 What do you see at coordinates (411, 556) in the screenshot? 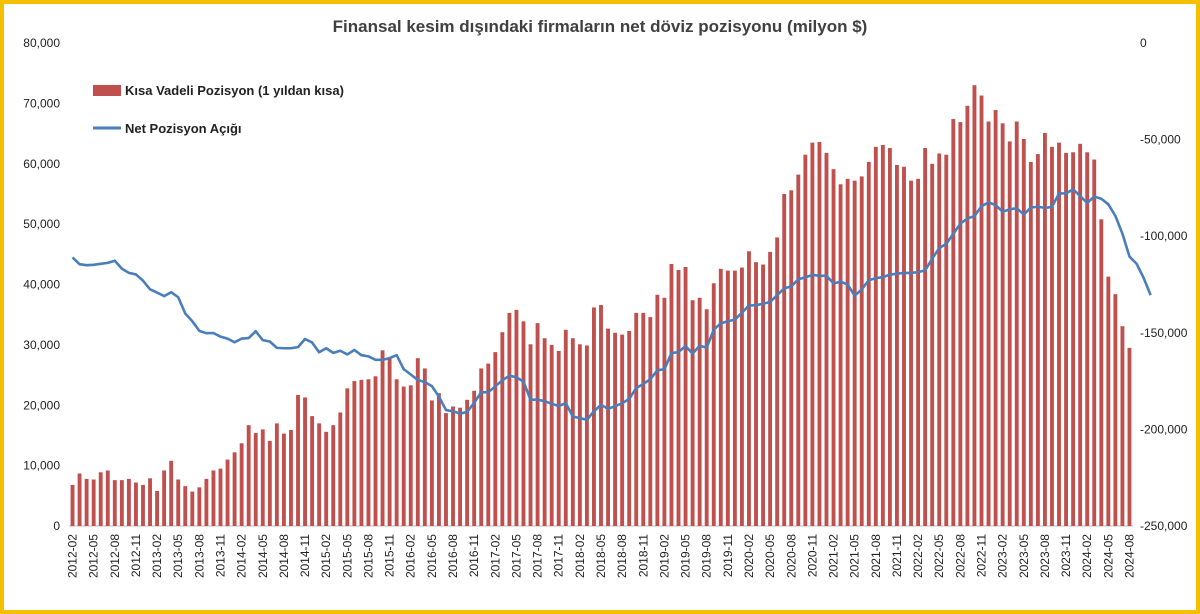
I see `x-tick-label: 2016-02` at bounding box center [411, 556].